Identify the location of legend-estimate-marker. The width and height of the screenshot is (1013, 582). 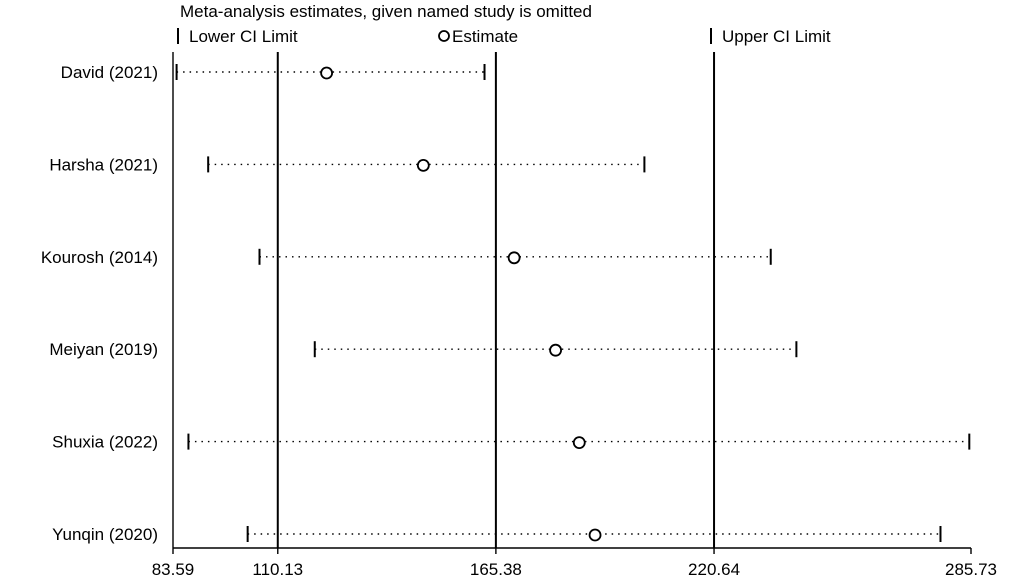
(444, 36).